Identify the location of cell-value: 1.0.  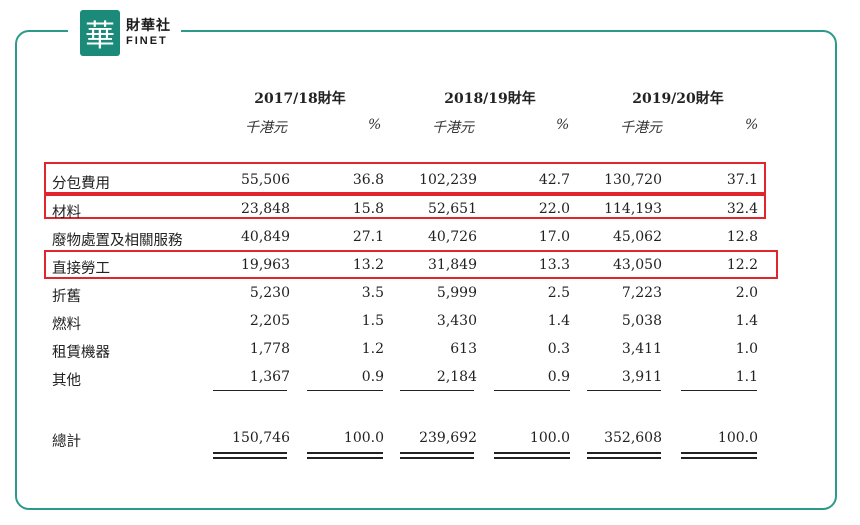
(746, 349).